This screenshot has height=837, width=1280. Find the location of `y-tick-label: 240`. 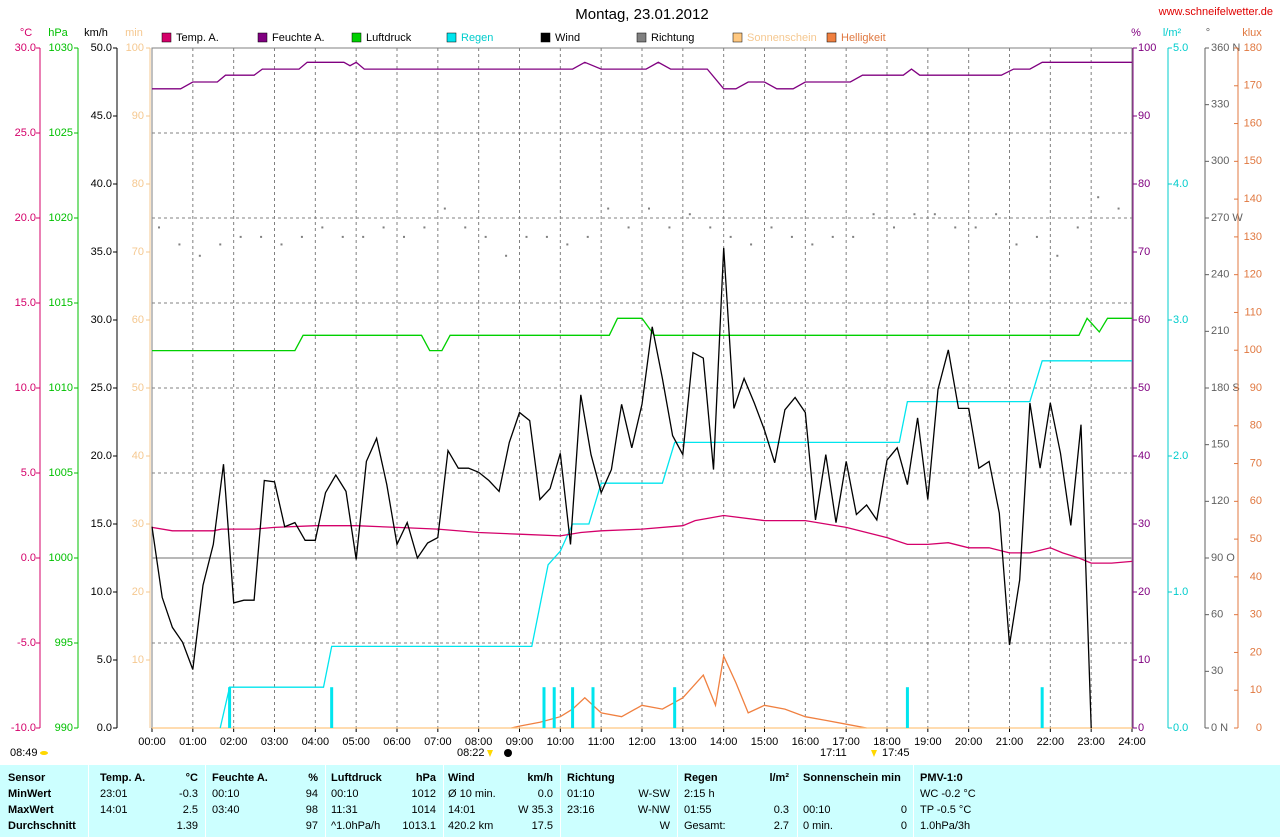

y-tick-label: 240 is located at coordinates (1220, 275).